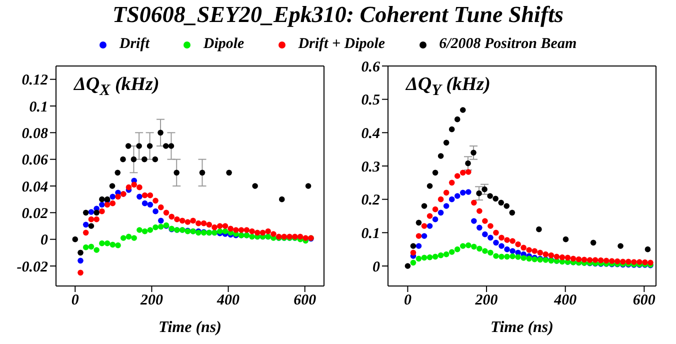 This screenshot has height=344, width=676. What do you see at coordinates (35, 214) in the screenshot?
I see `y-tick-label: 0.02` at bounding box center [35, 214].